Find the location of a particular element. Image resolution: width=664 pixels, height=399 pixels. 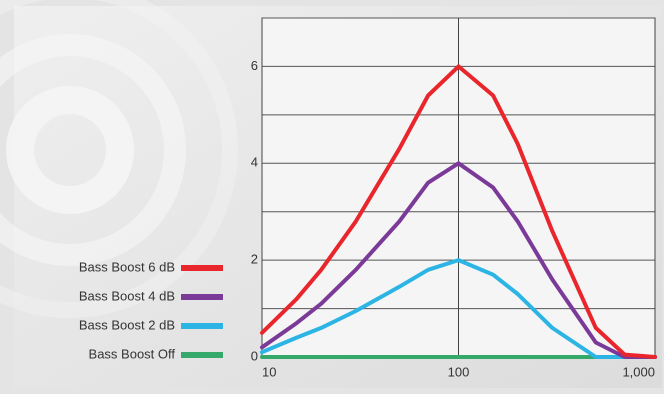

x-tick-label: 10 is located at coordinates (269, 371).